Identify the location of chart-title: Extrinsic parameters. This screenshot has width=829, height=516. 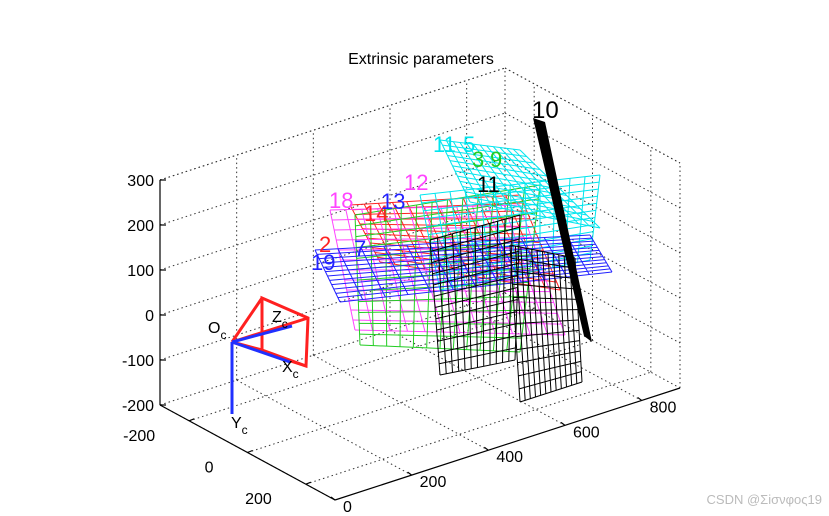
(421, 59).